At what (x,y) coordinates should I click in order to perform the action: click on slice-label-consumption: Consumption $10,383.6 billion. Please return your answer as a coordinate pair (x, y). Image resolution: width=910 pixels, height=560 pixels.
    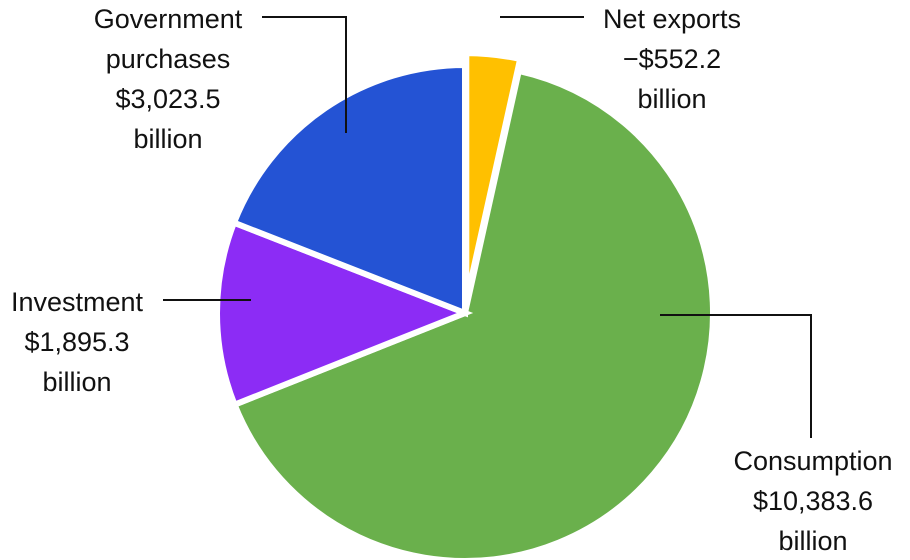
    Looking at the image, I should click on (812, 501).